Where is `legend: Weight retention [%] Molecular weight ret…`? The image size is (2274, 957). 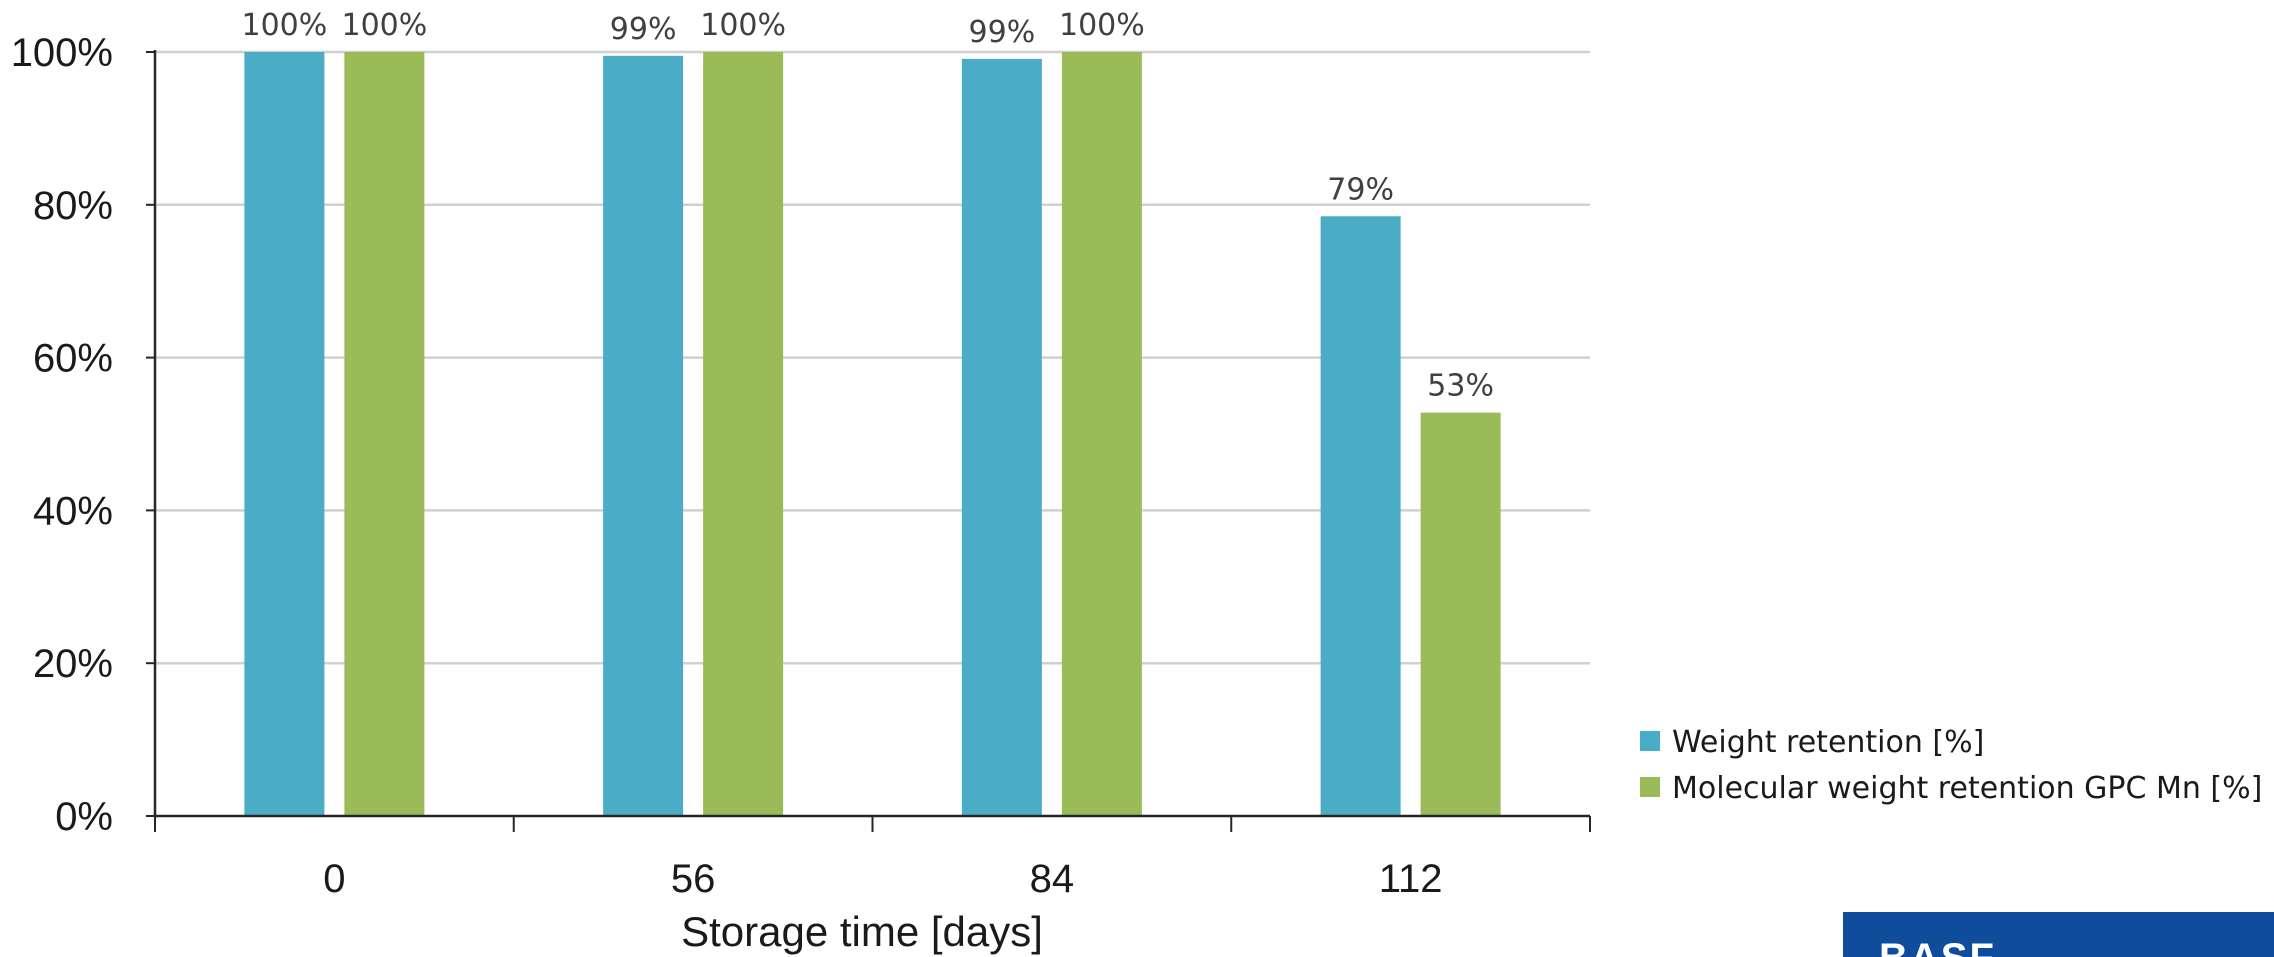 legend: Weight retention [%] Molecular weight ret… is located at coordinates (1951, 765).